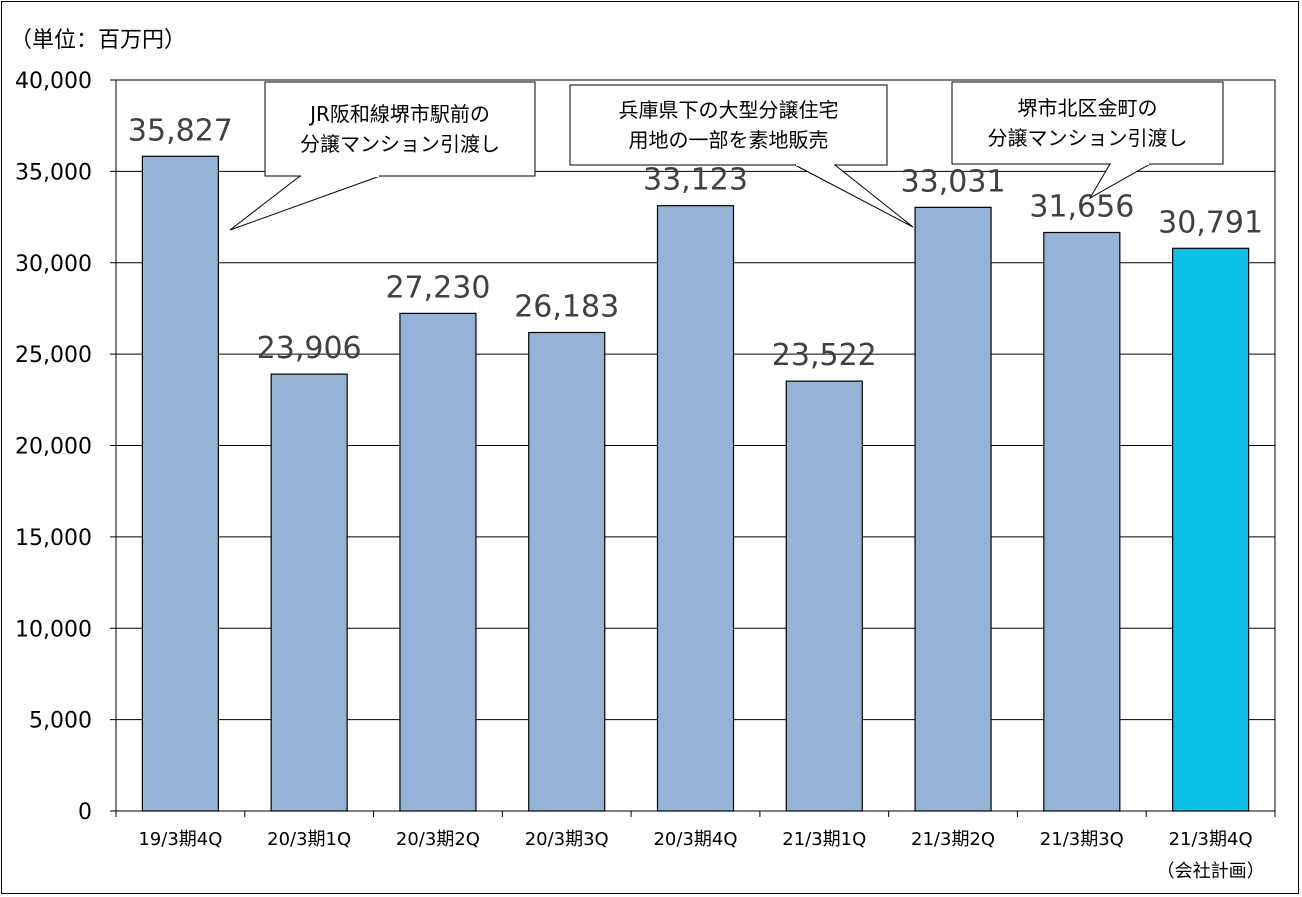 Image resolution: width=1302 pixels, height=897 pixels. What do you see at coordinates (180, 839) in the screenshot?
I see `x-tick-label: 19/3期4Q` at bounding box center [180, 839].